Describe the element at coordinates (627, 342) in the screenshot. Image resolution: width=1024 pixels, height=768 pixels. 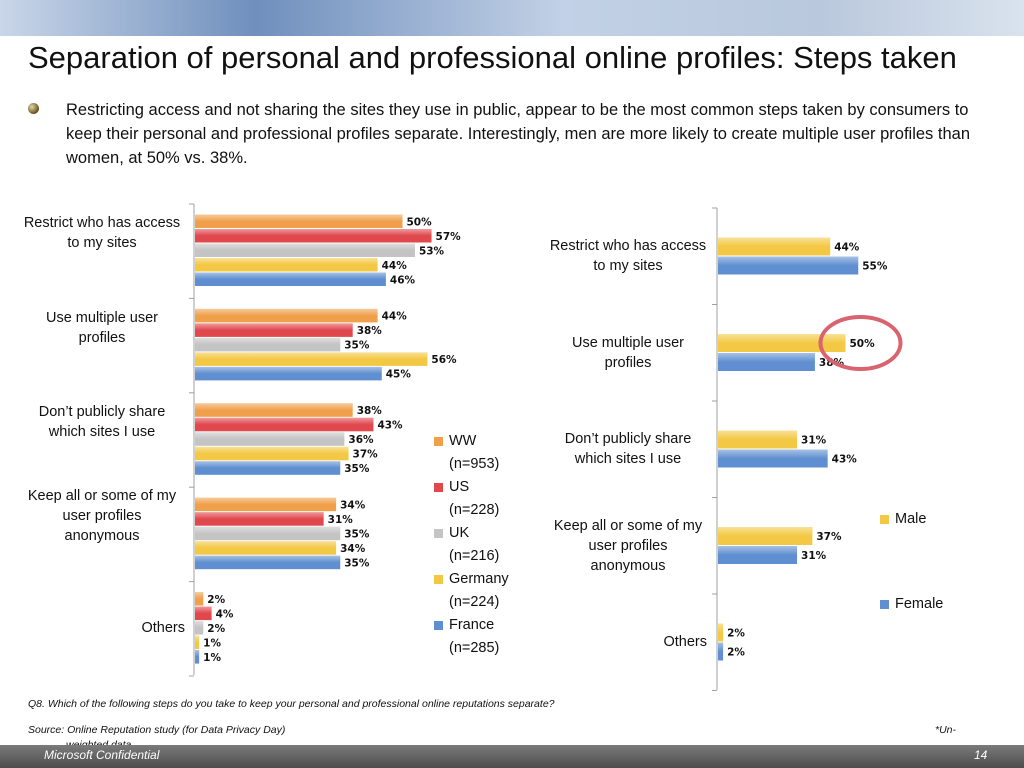
I see `right-category-label-line: Use multiple user` at that location.